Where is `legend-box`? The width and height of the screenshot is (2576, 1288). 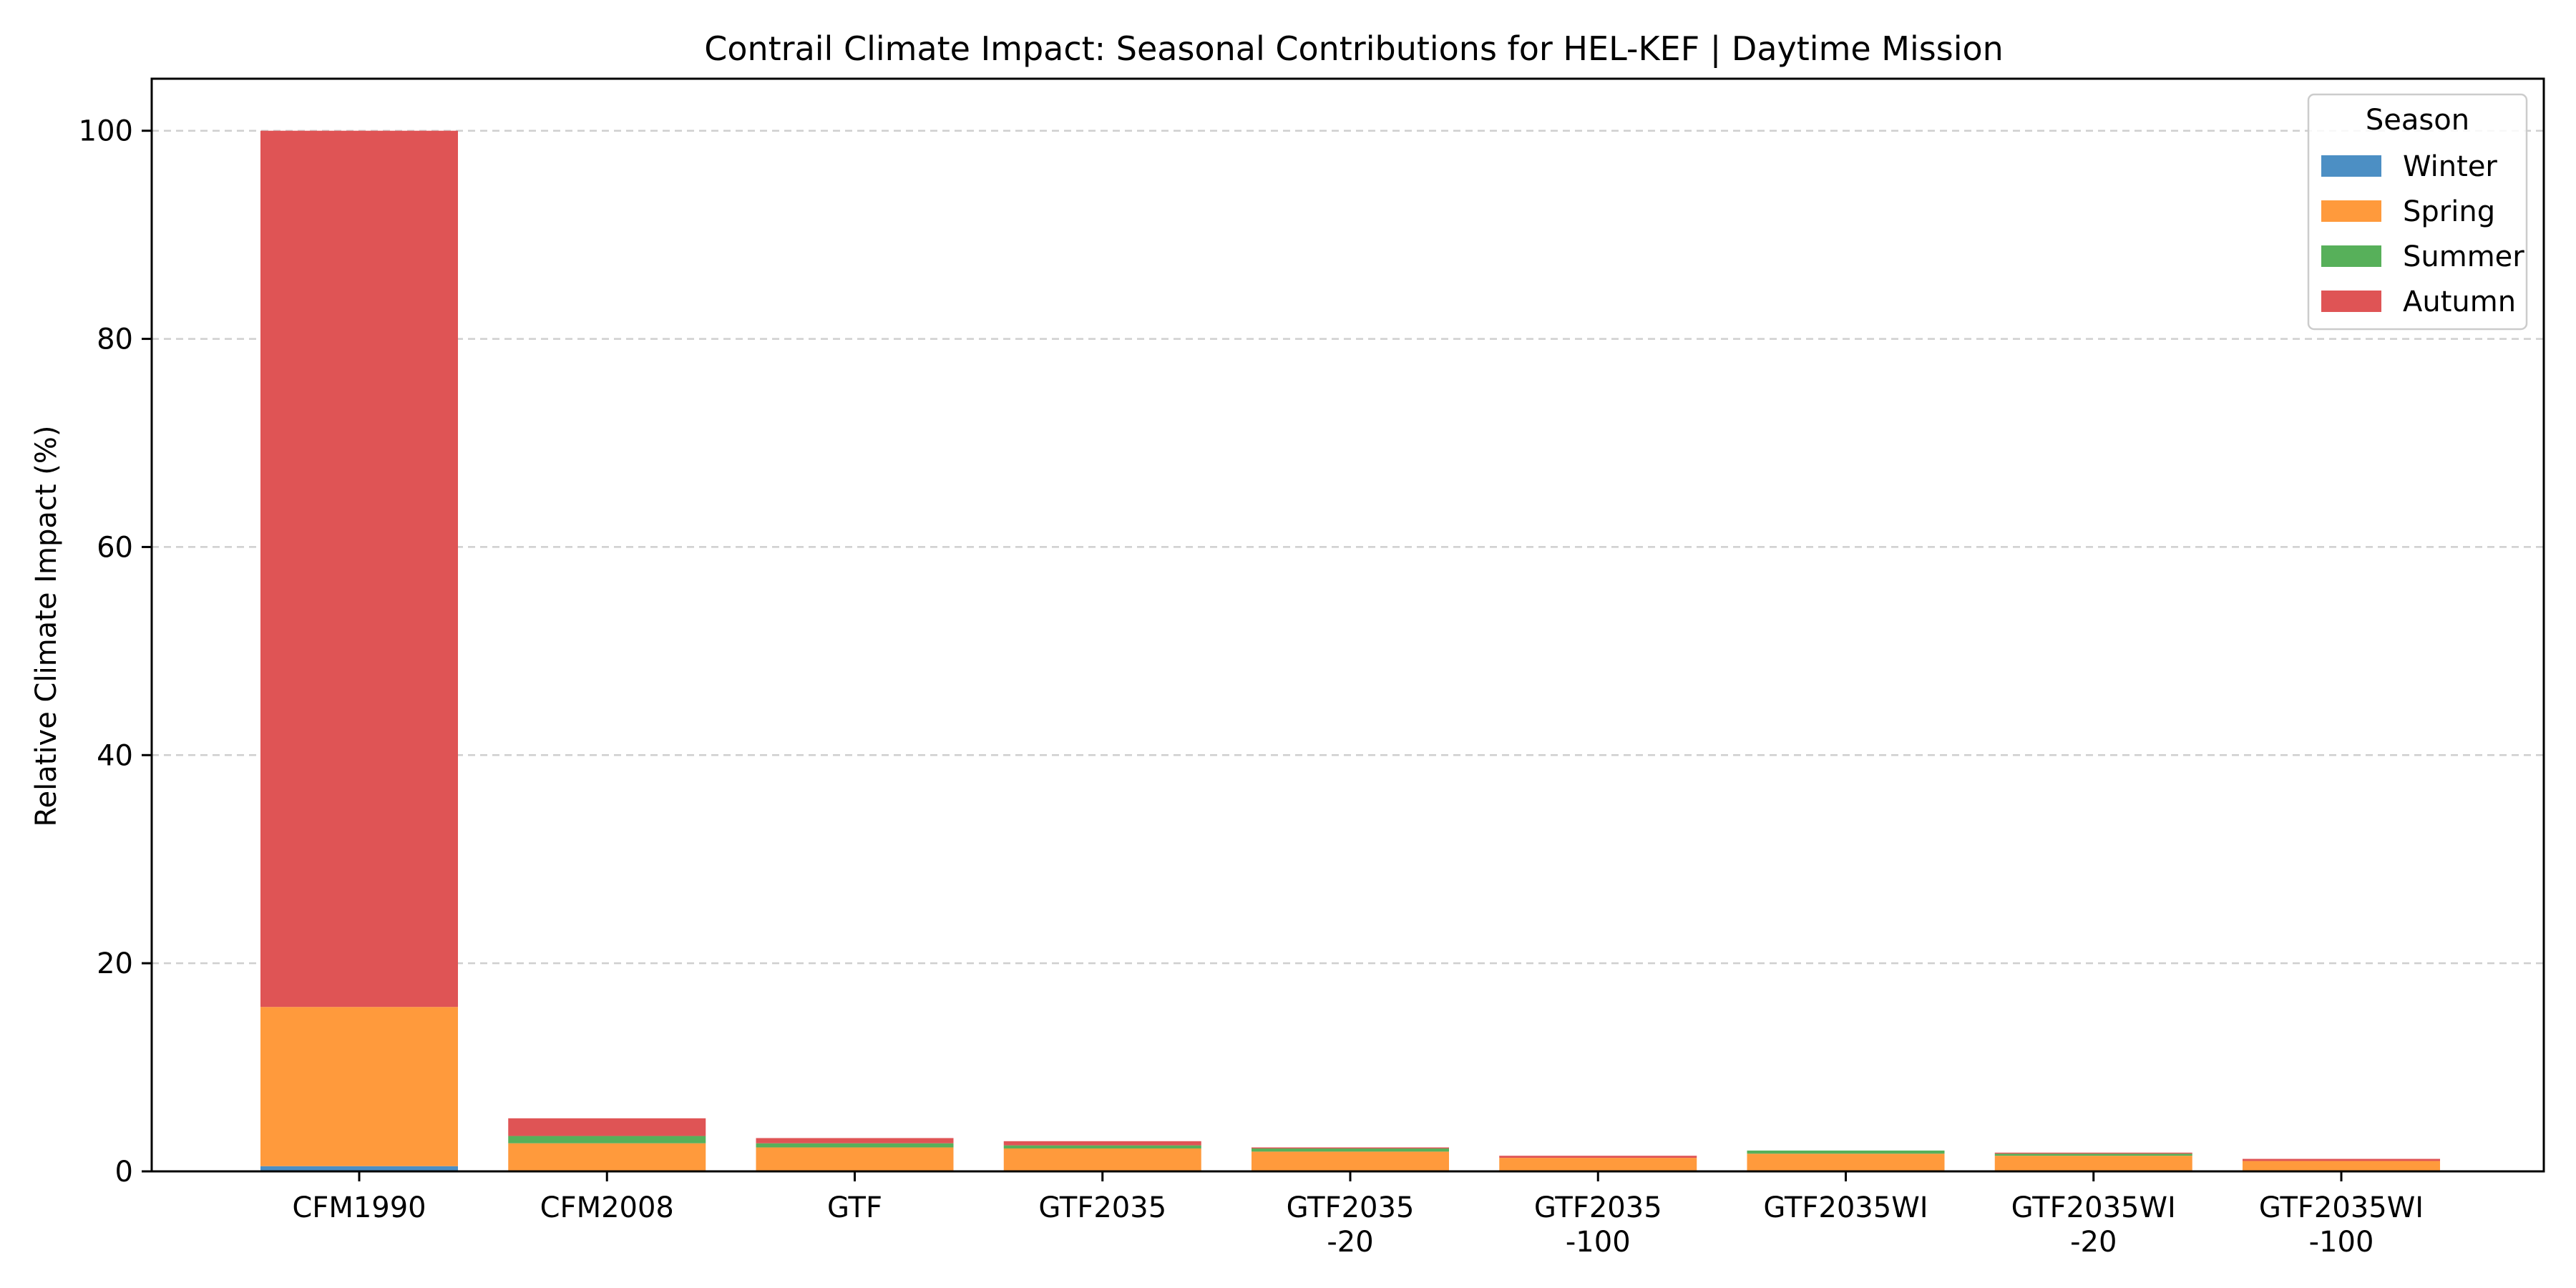
legend-box is located at coordinates (2417, 212).